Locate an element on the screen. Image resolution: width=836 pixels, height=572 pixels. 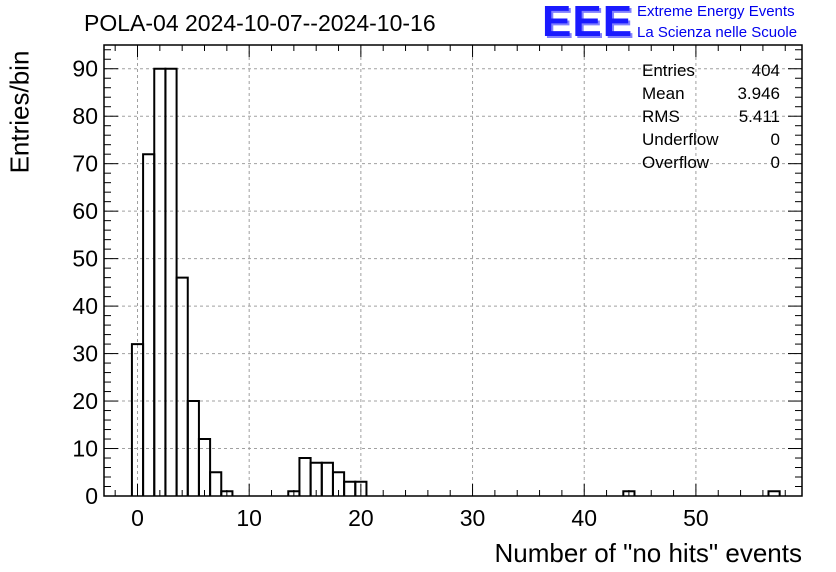
x-tick-label: 50 is located at coordinates (696, 518).